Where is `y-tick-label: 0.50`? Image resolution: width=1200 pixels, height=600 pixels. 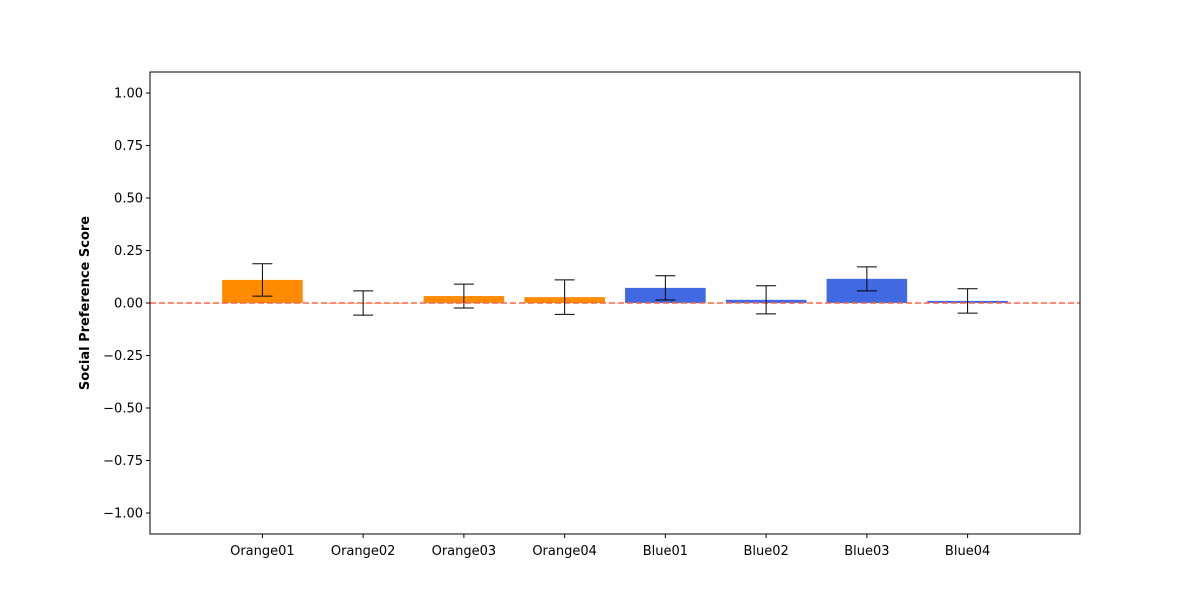 y-tick-label: 0.50 is located at coordinates (128, 199).